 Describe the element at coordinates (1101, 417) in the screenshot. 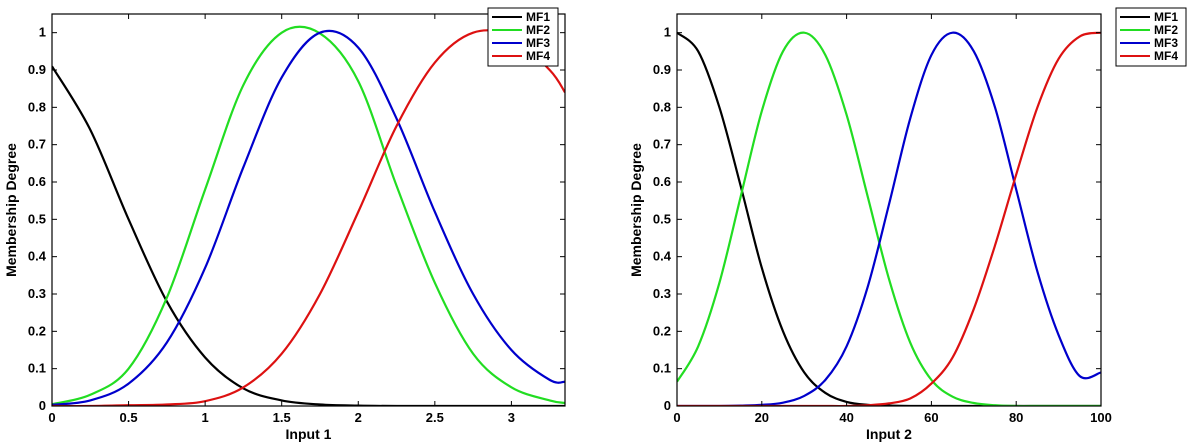

I see `x-tick-label: 100` at that location.